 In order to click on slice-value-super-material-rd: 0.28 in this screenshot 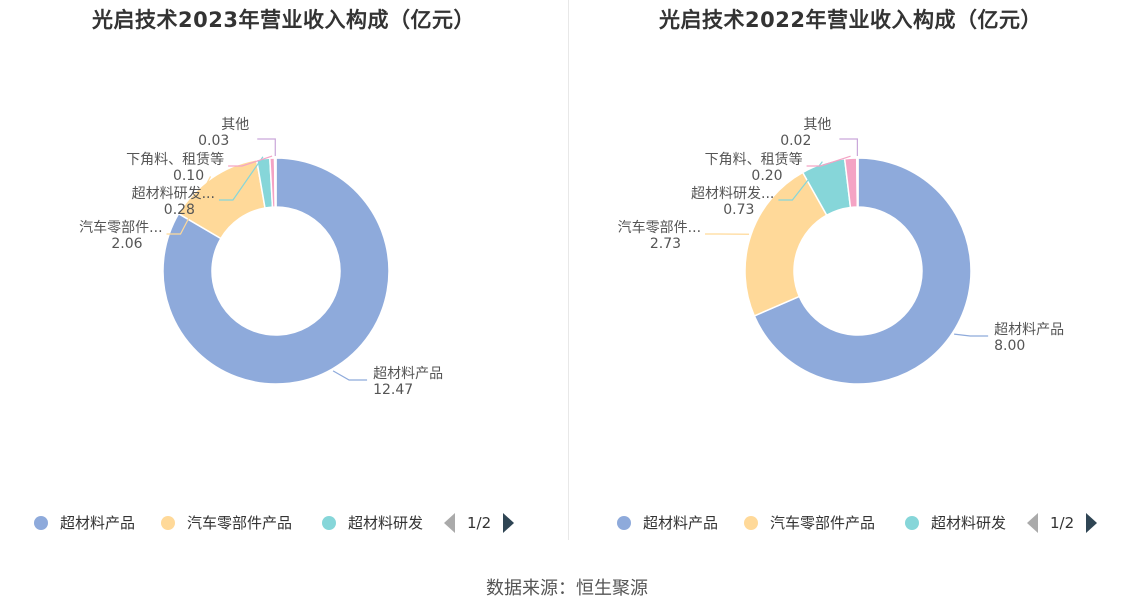, I will do `click(179, 210)`.